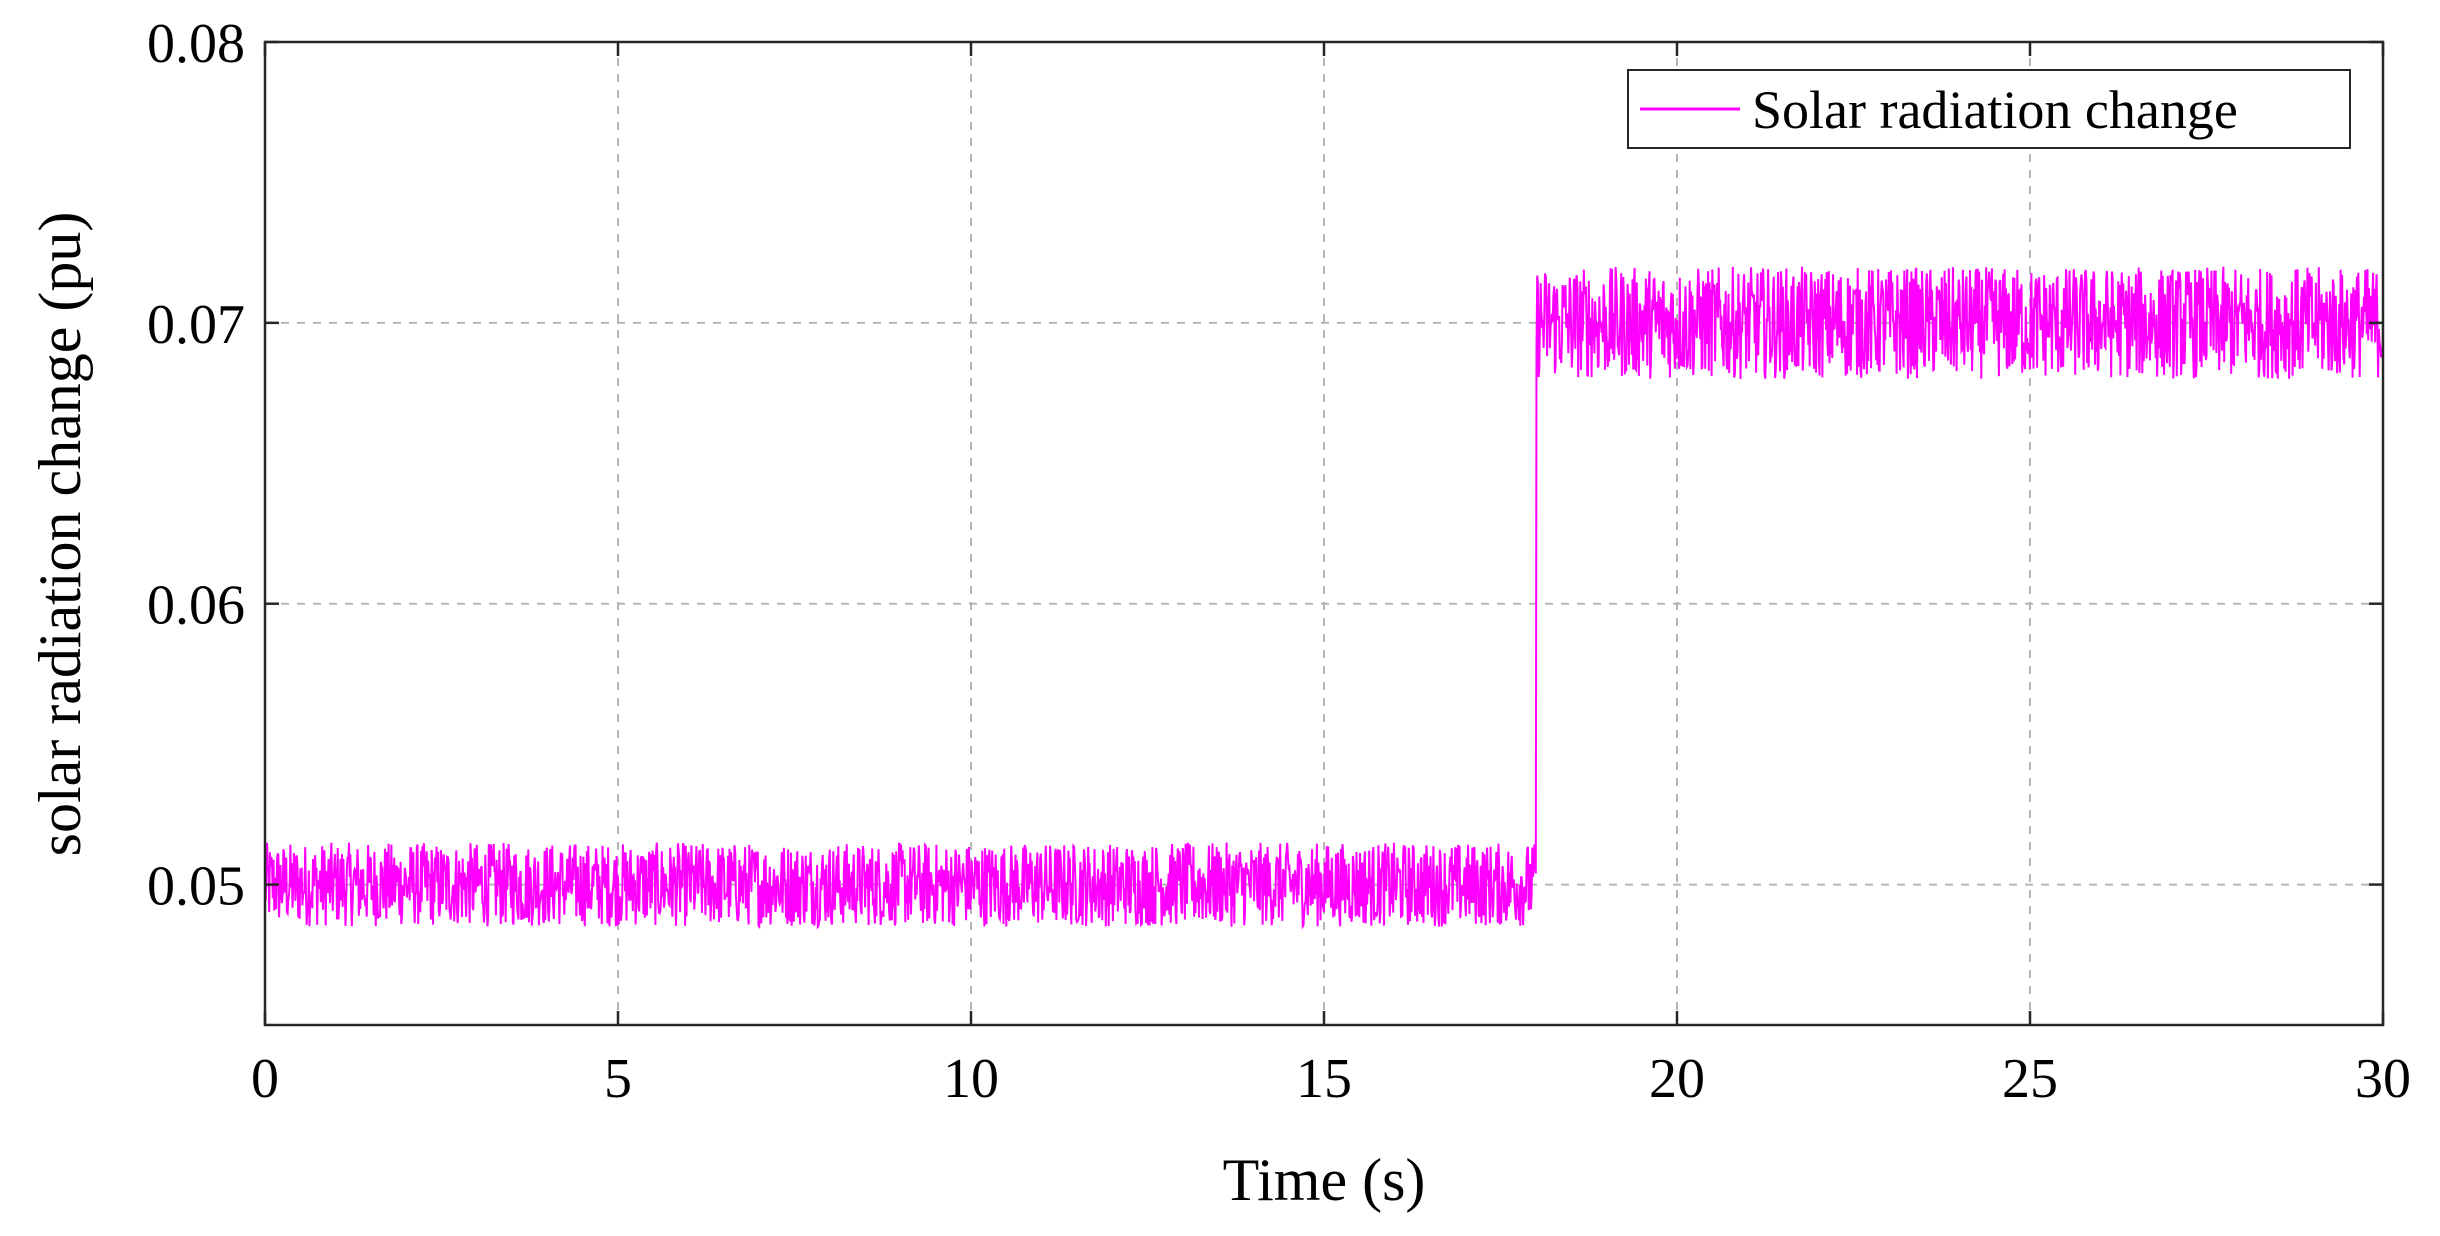 The width and height of the screenshot is (2440, 1236). Describe the element at coordinates (60, 534) in the screenshot. I see `y-axis-label: solar radiation change (pu)` at that location.